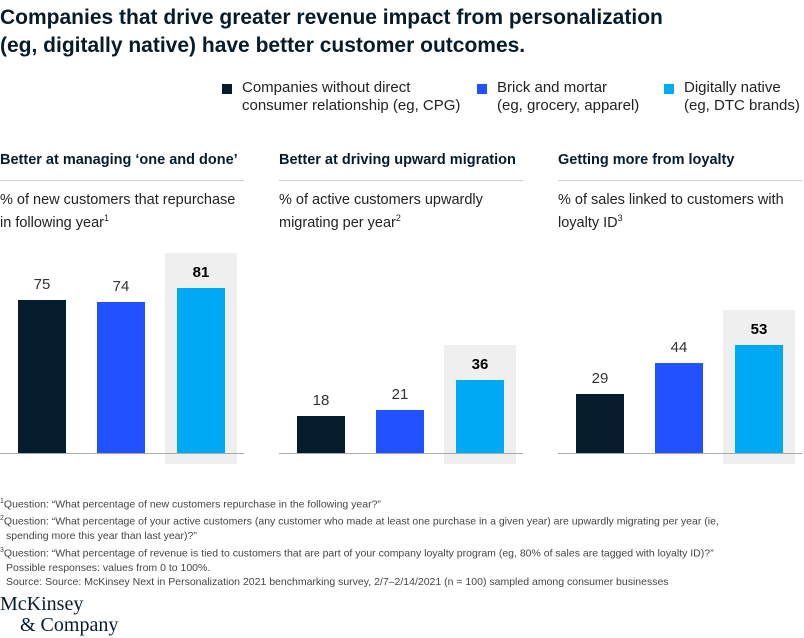 The width and height of the screenshot is (804, 638). I want to click on logo-line-2: & Company, so click(69, 625).